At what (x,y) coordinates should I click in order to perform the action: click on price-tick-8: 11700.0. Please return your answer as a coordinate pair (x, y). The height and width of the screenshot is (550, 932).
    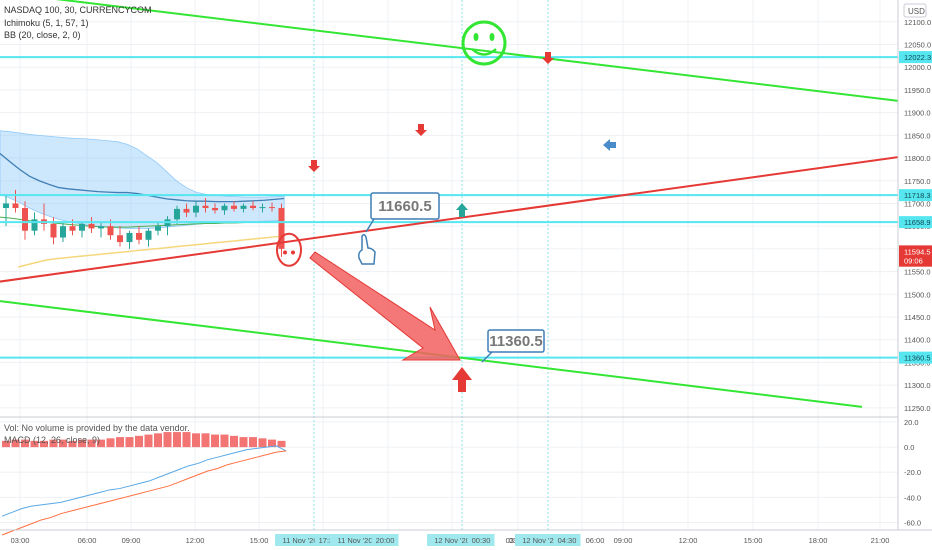
    Looking at the image, I should click on (917, 203).